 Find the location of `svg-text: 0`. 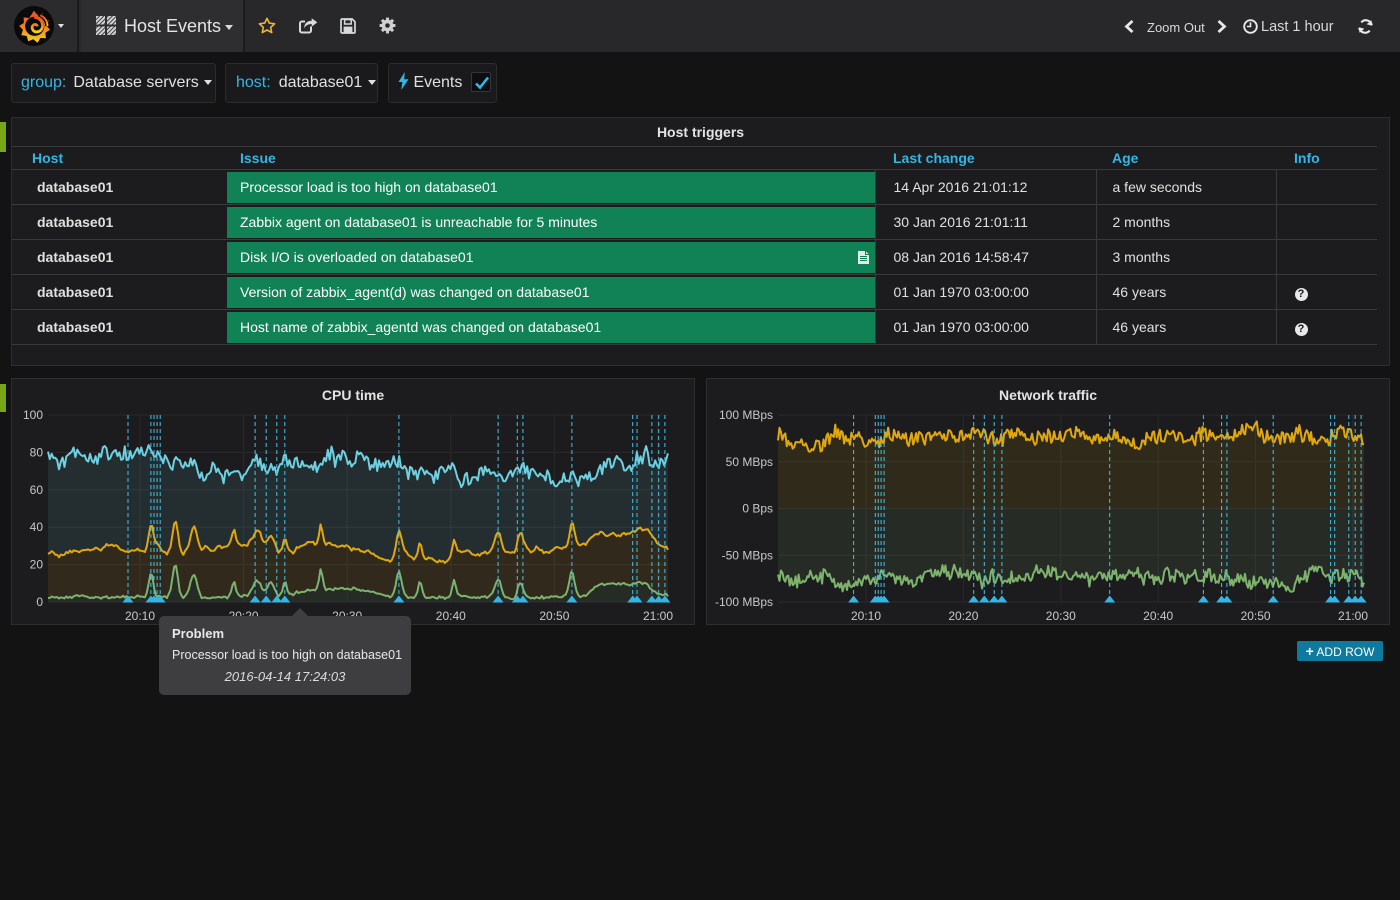

svg-text: 0 is located at coordinates (39, 602).